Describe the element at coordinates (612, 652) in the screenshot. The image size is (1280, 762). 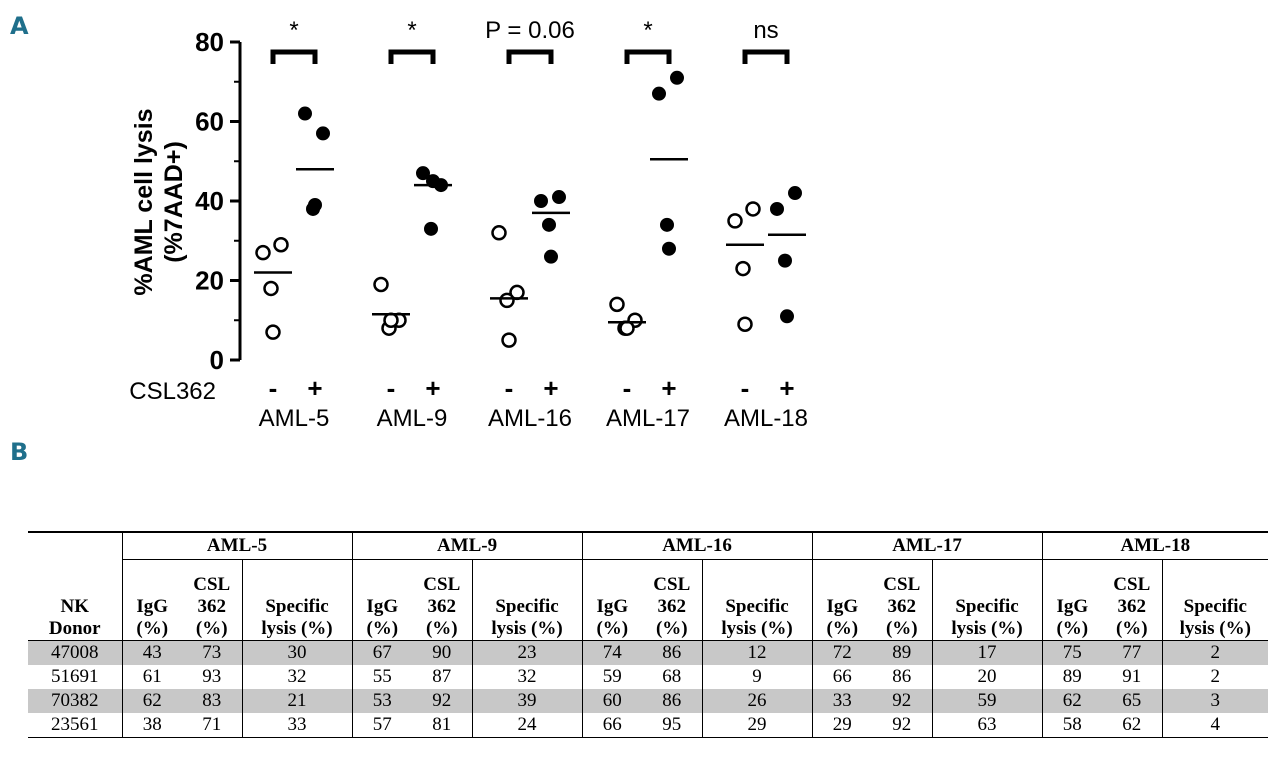
I see `igg-cell: 74` at that location.